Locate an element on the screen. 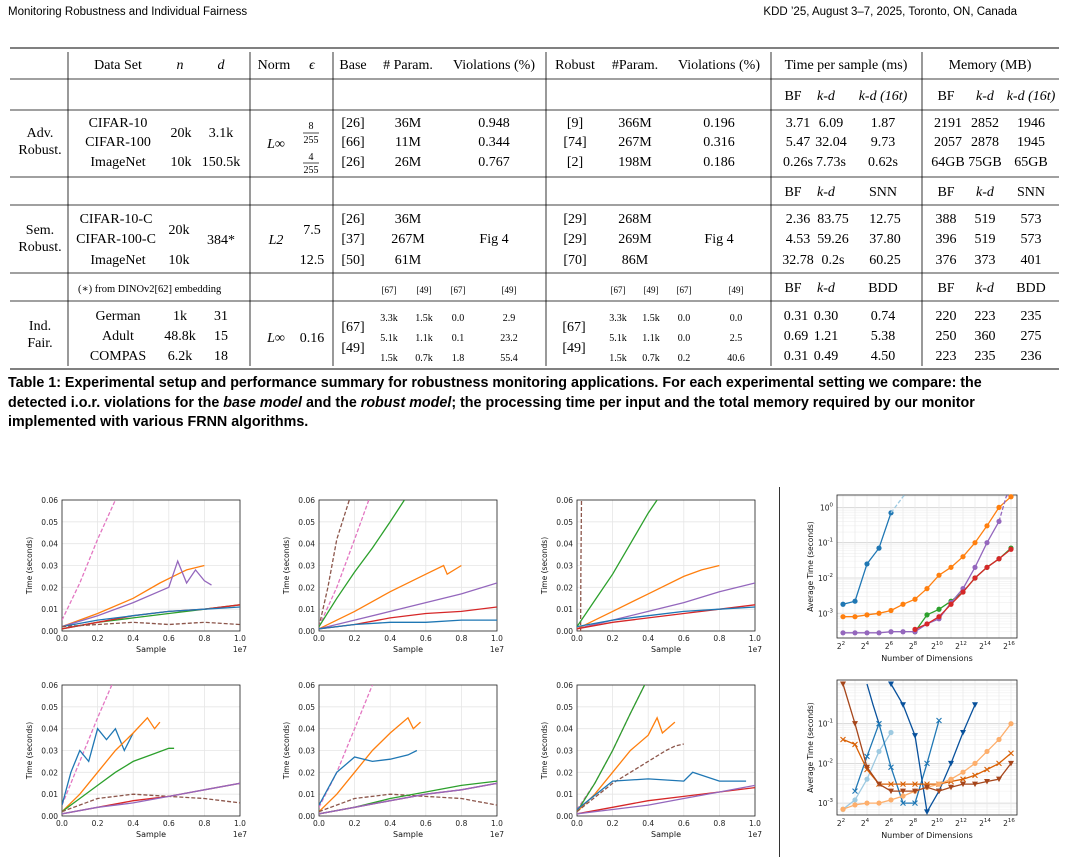  col-dataset: Data Set is located at coordinates (118, 65).